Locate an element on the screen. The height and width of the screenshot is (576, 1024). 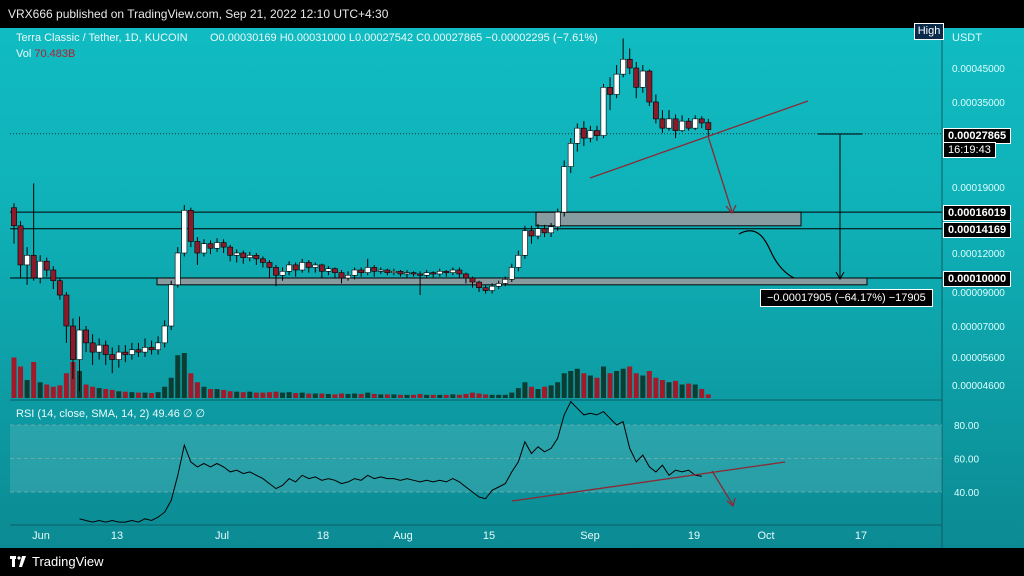
tradingview-logo: TradingView is located at coordinates (57, 561).